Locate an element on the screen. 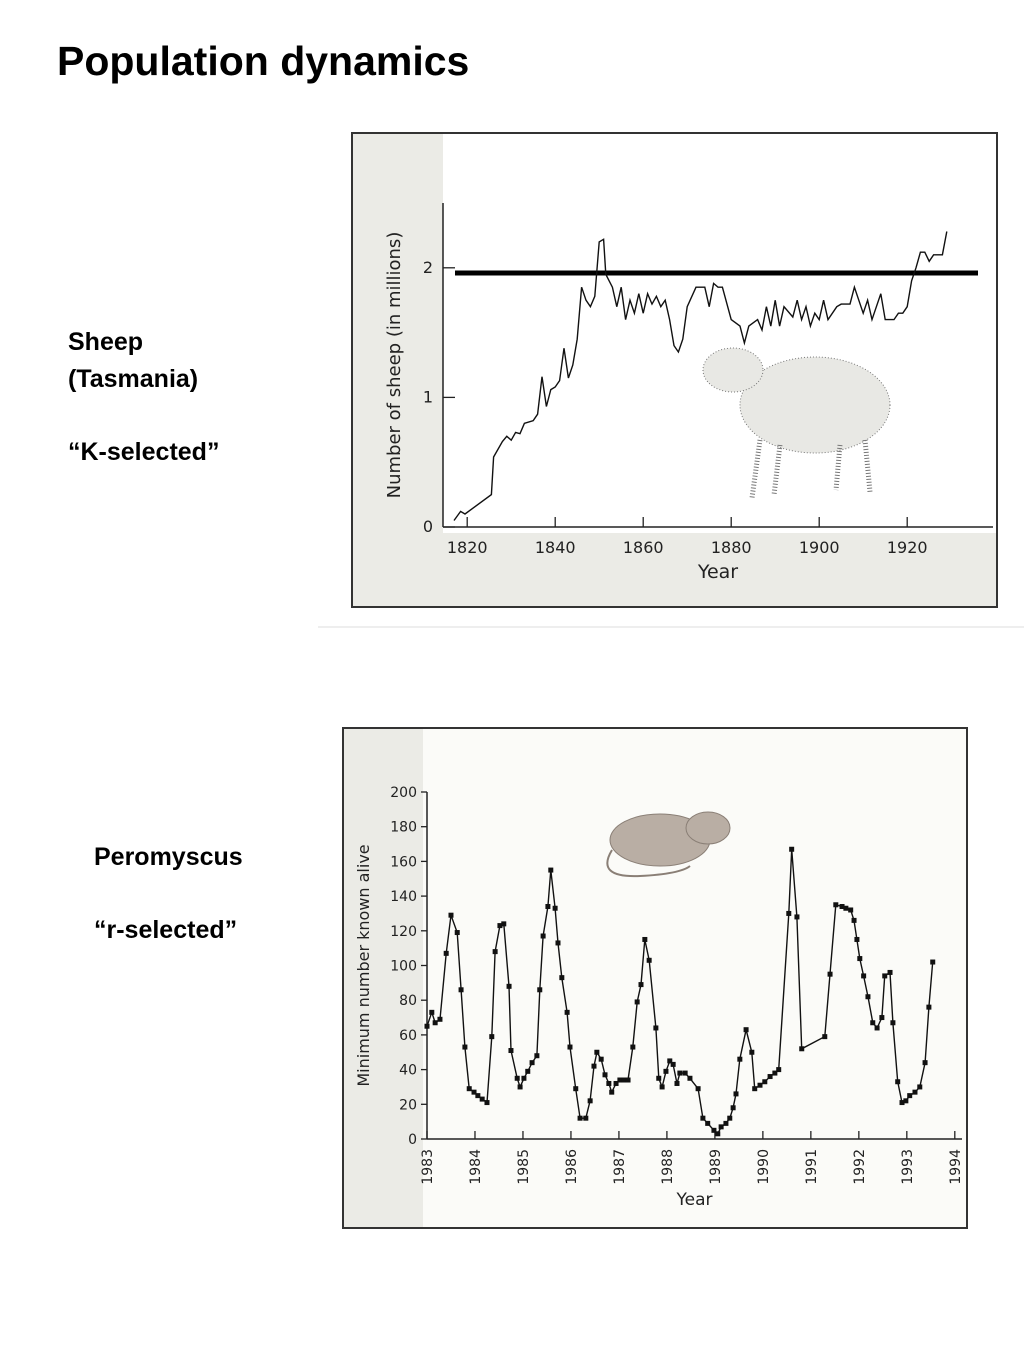  x-tick-label: 1988 is located at coordinates (668, 1167).